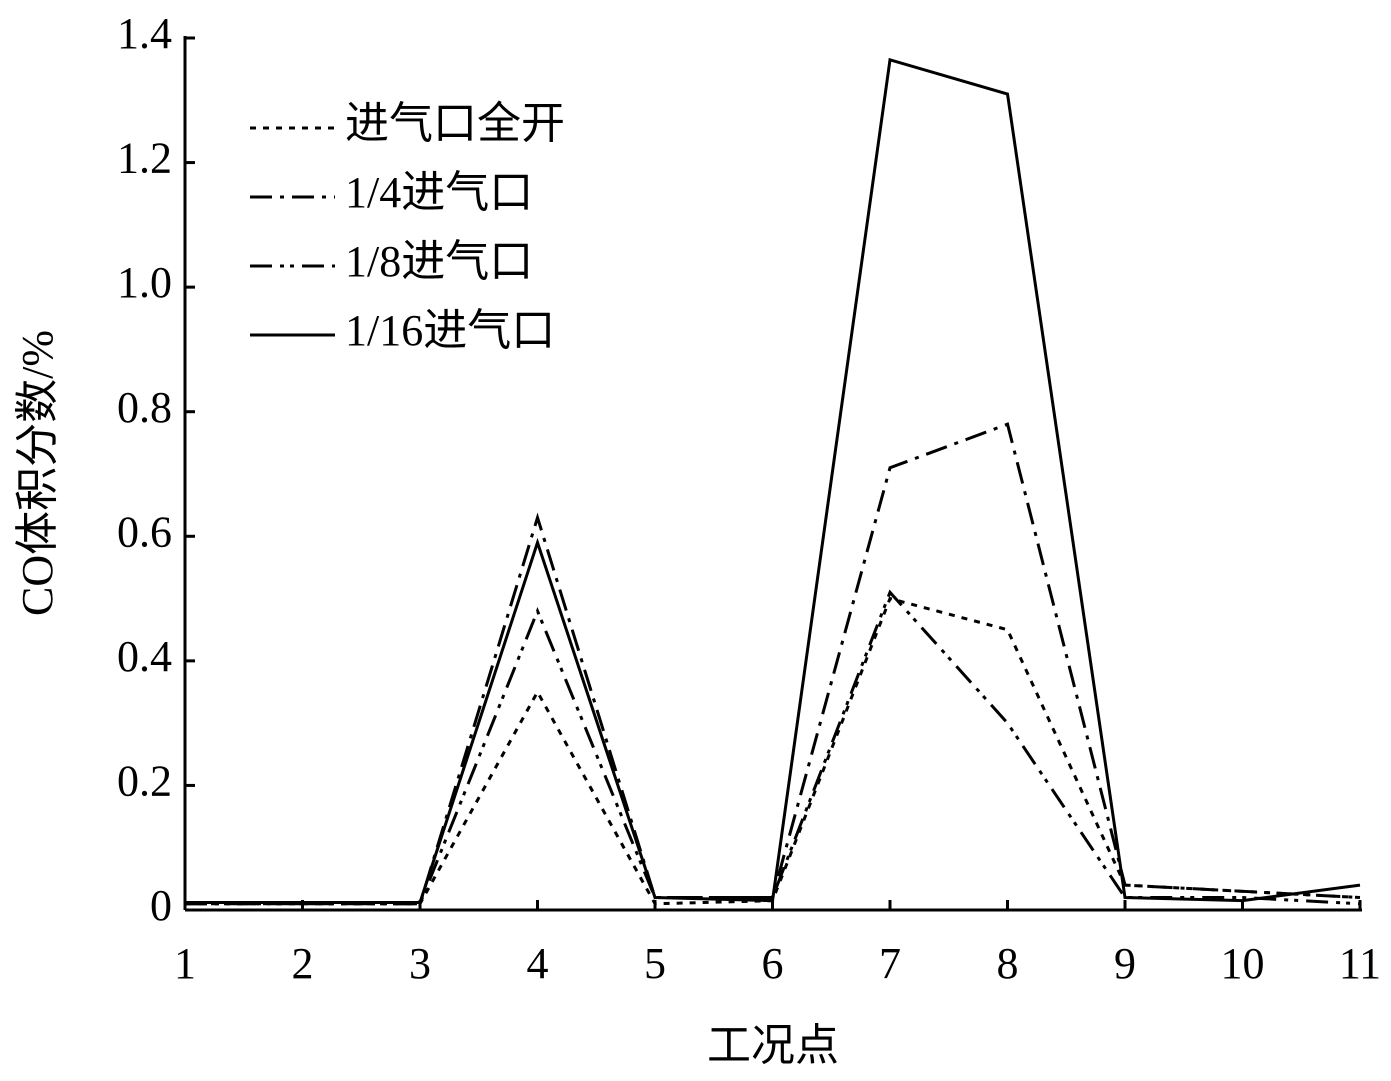  I want to click on y-tick-label: 0, so click(161, 905).